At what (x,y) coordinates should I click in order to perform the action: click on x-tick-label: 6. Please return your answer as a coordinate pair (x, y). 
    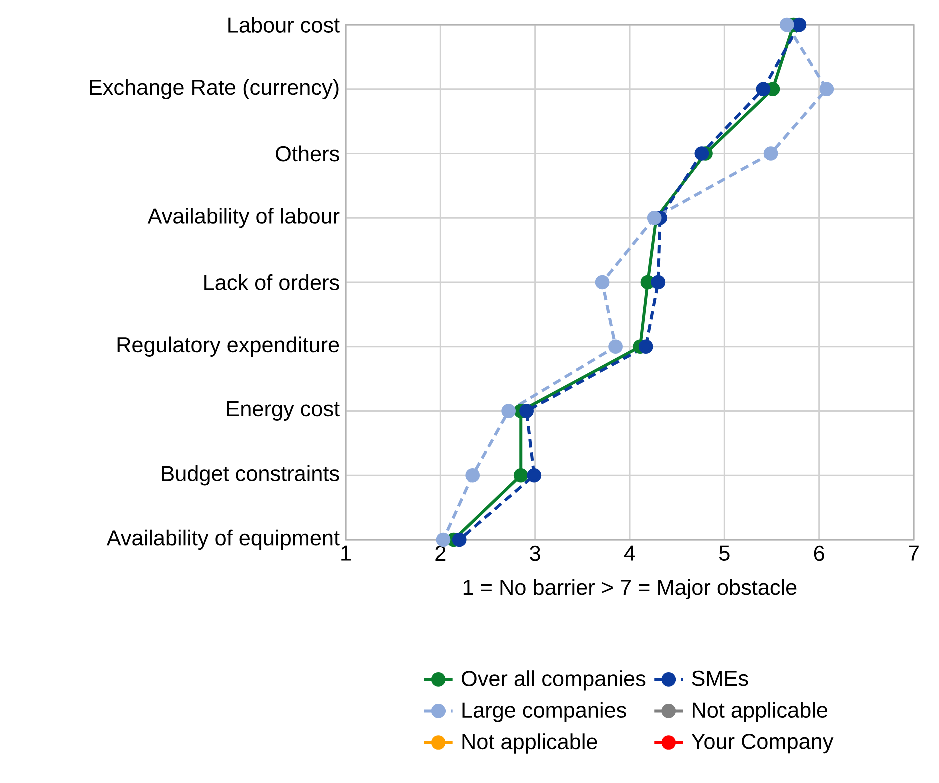
    Looking at the image, I should click on (819, 554).